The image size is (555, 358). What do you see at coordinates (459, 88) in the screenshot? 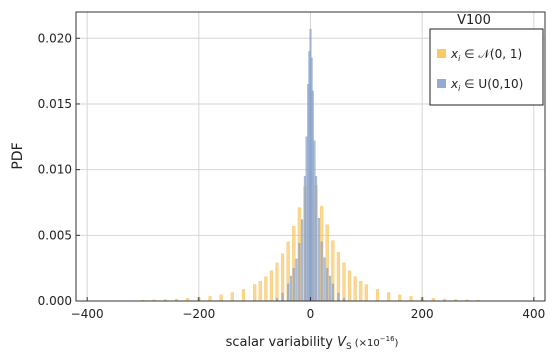
I see `legend-uniform-sub: i` at bounding box center [459, 88].